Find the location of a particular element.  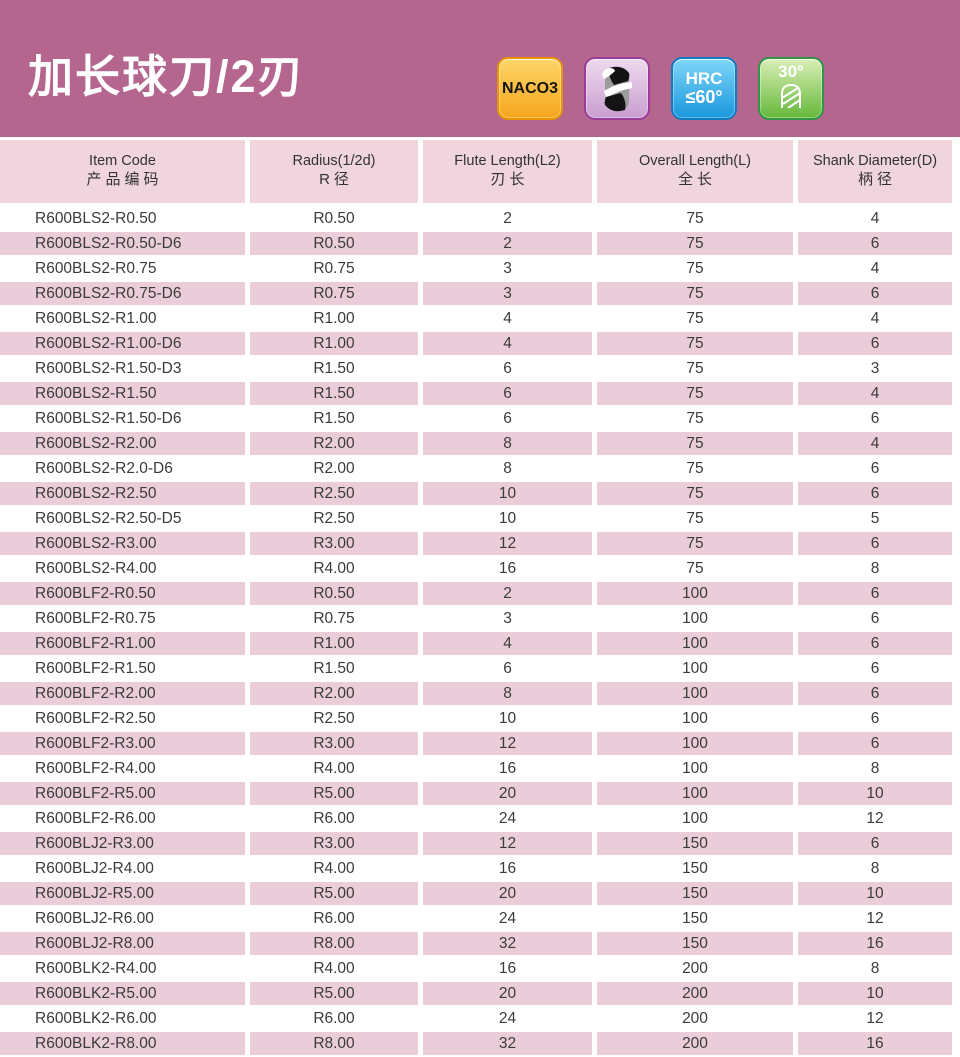

item-code-cell: R600BLF2-R2.50 is located at coordinates (95, 718).